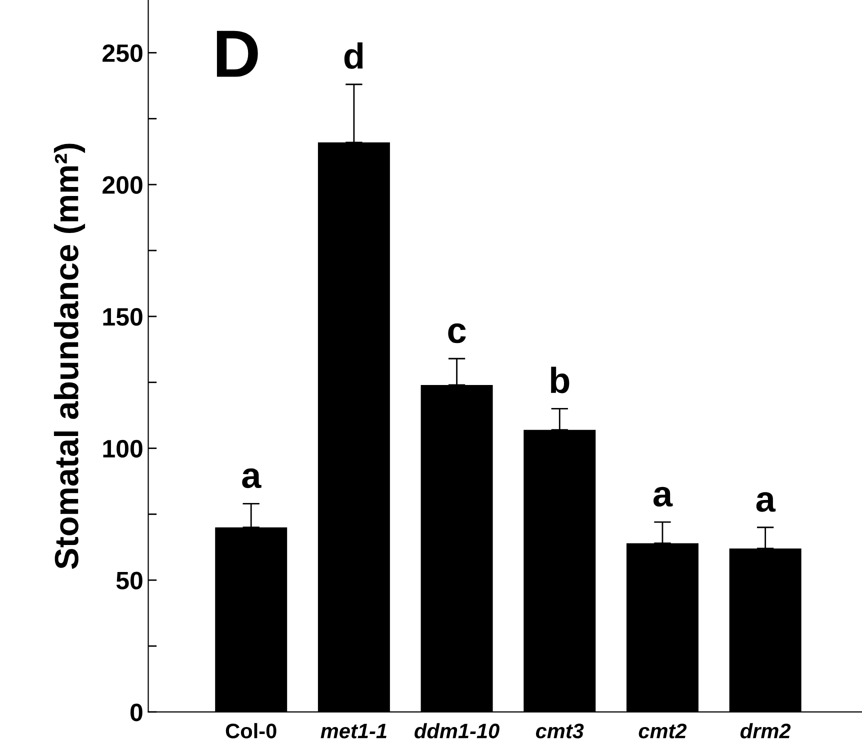 This screenshot has height=755, width=862. Describe the element at coordinates (457, 333) in the screenshot. I see `annotation: c` at that location.